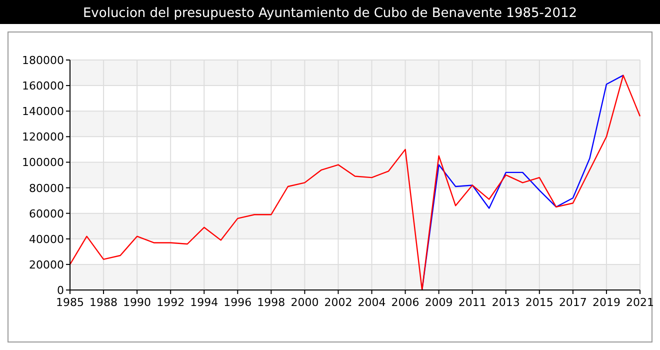  What do you see at coordinates (43, 137) in the screenshot?
I see `y-tick-label: 120000` at bounding box center [43, 137].